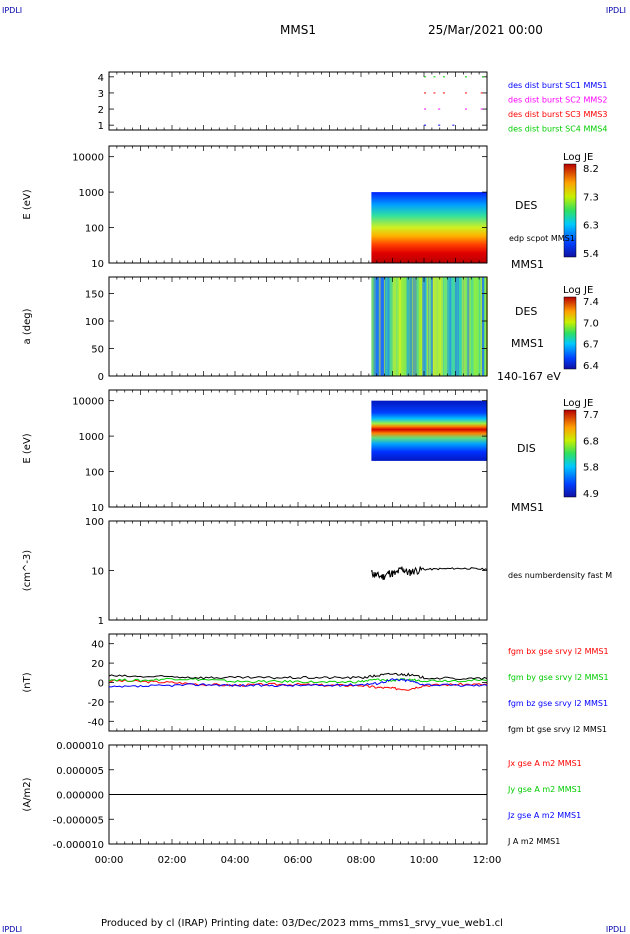  What do you see at coordinates (101, 126) in the screenshot?
I see `y-tick-label: 1` at bounding box center [101, 126].